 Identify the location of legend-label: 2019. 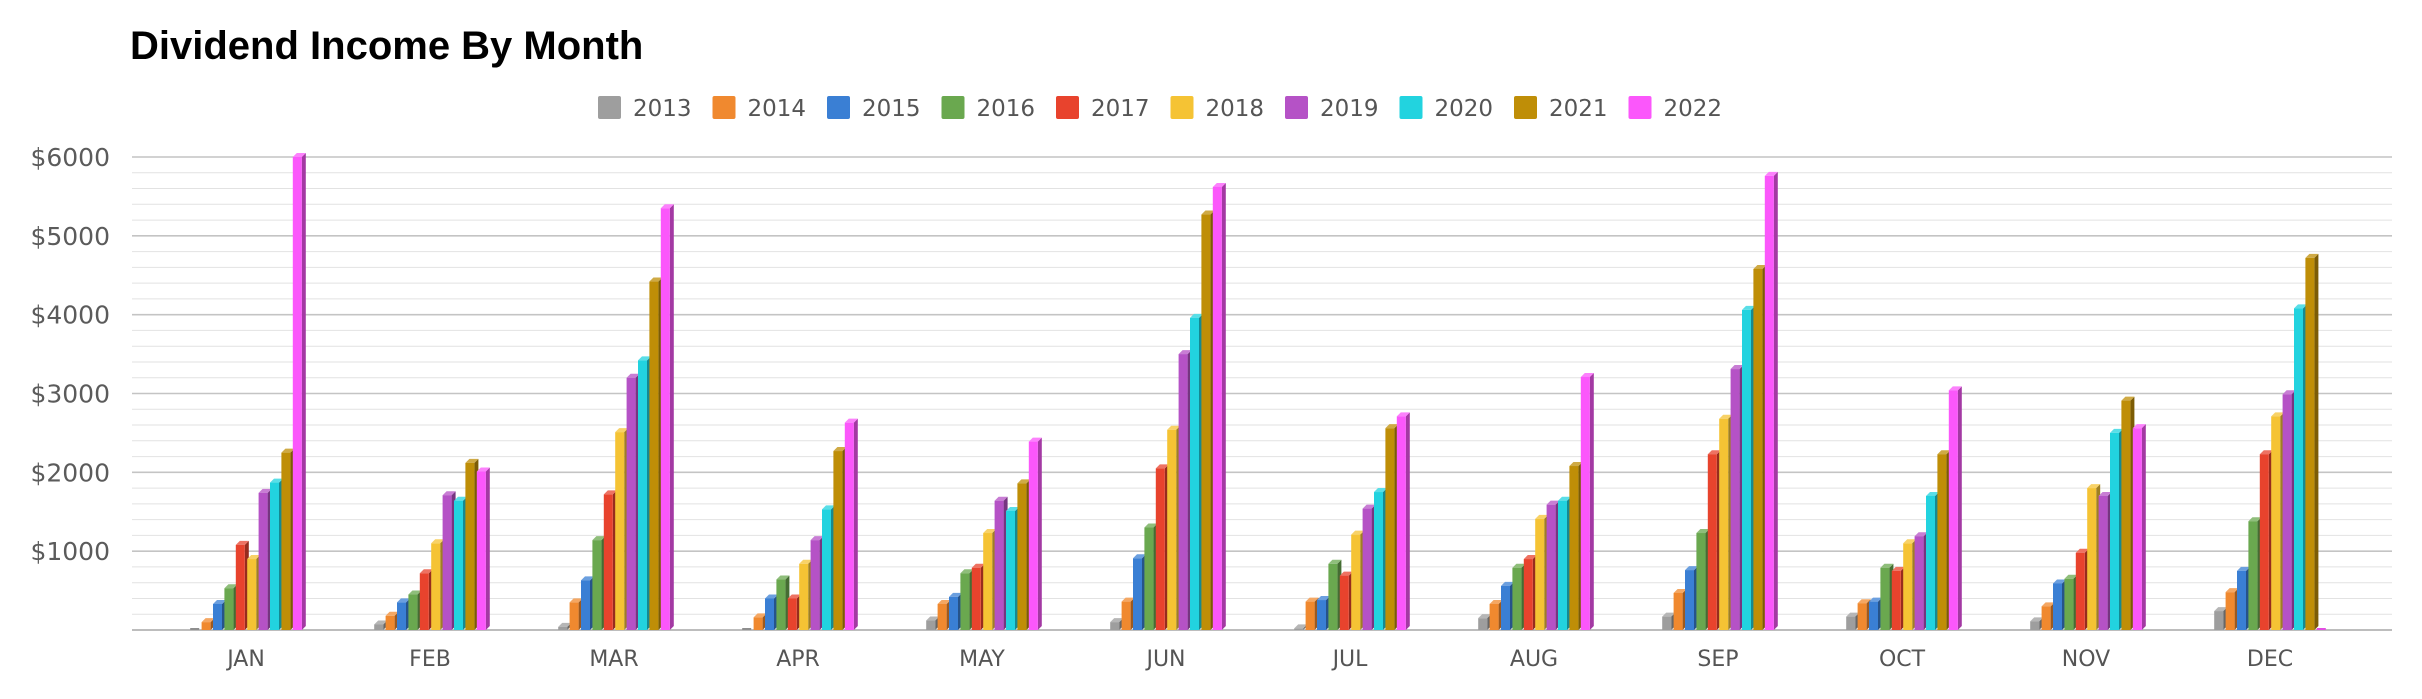
(1349, 109).